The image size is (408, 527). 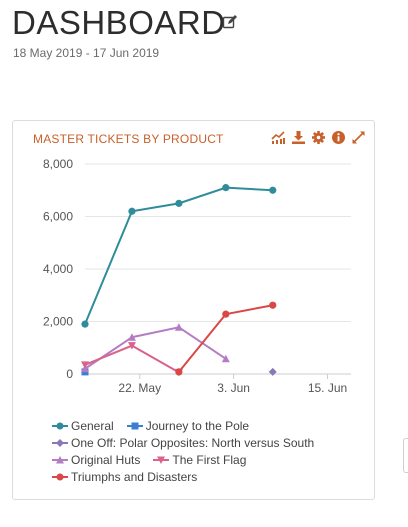 I want to click on legend-row: General Journey to the Pole, so click(x=188, y=425).